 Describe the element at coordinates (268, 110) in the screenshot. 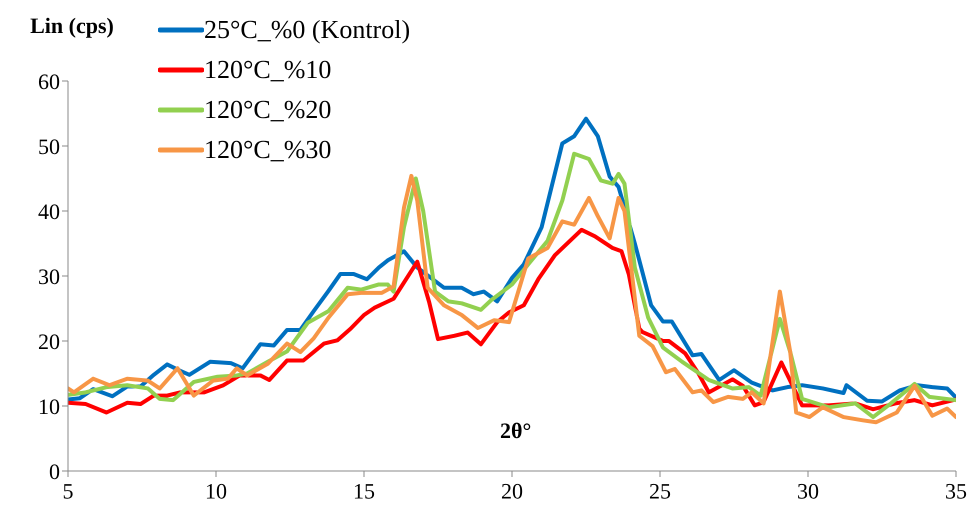

I see `legend-label: 120°C_%20` at that location.